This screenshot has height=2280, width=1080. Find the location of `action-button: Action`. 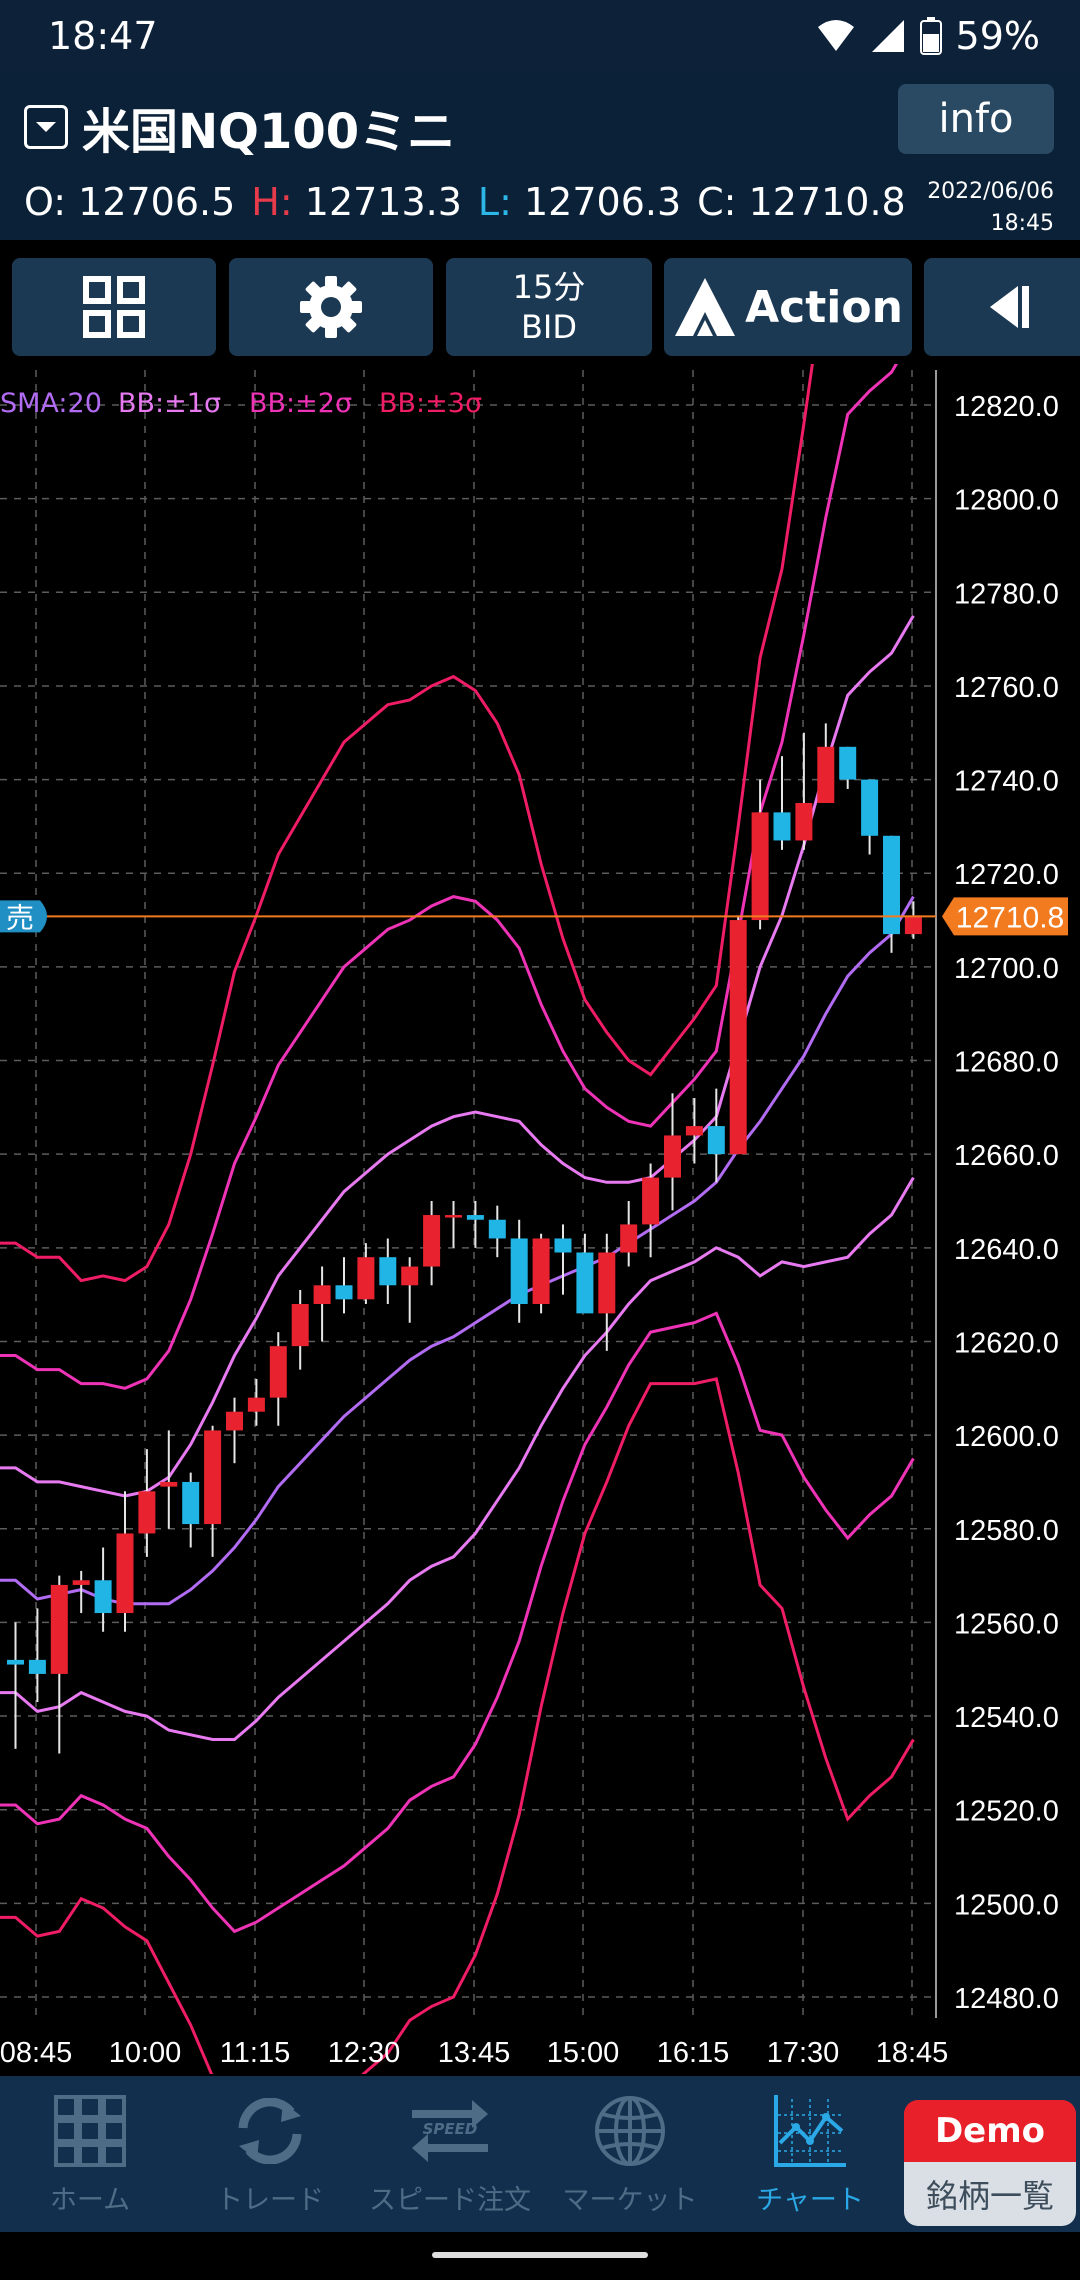

action-button: Action is located at coordinates (788, 307).